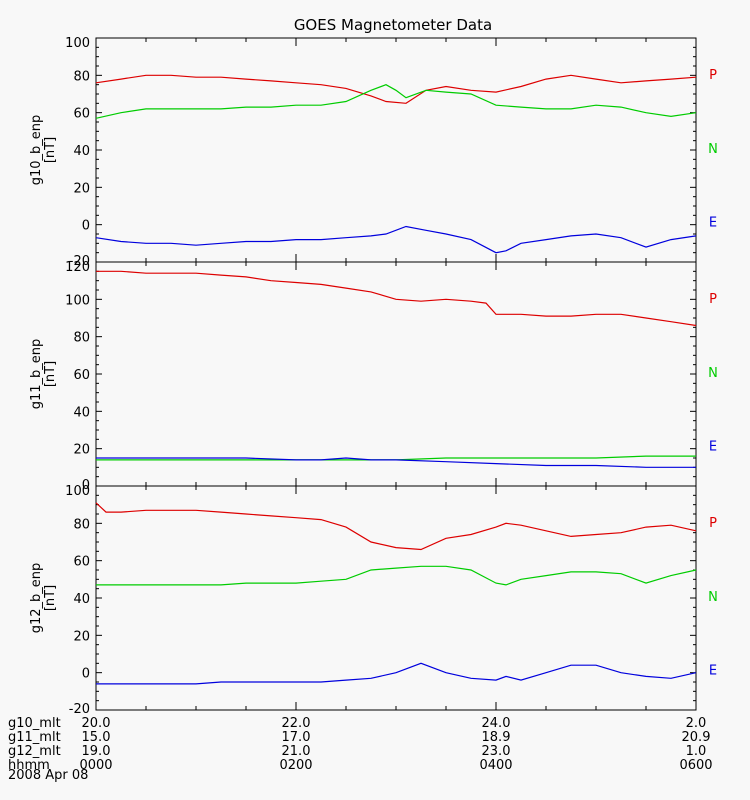 The image size is (750, 800). What do you see at coordinates (696, 751) in the screenshot?
I see `time-row-value: 1.0` at bounding box center [696, 751].